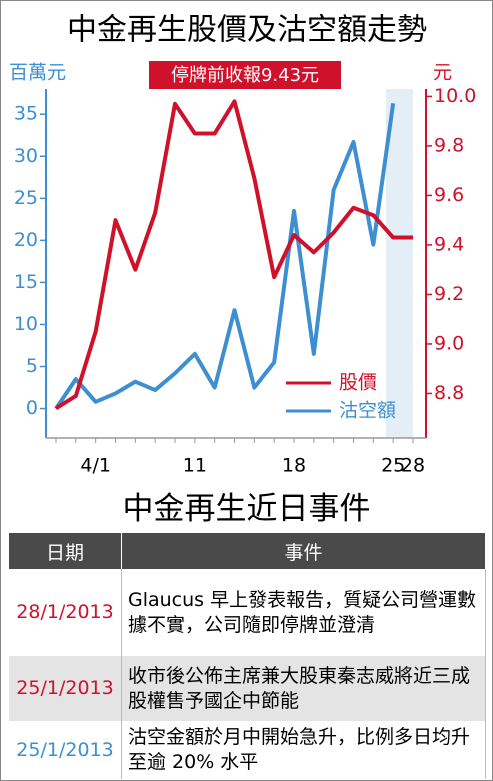 The width and height of the screenshot is (493, 781). I want to click on annotation: 停牌前收報9.43元, so click(245, 75).